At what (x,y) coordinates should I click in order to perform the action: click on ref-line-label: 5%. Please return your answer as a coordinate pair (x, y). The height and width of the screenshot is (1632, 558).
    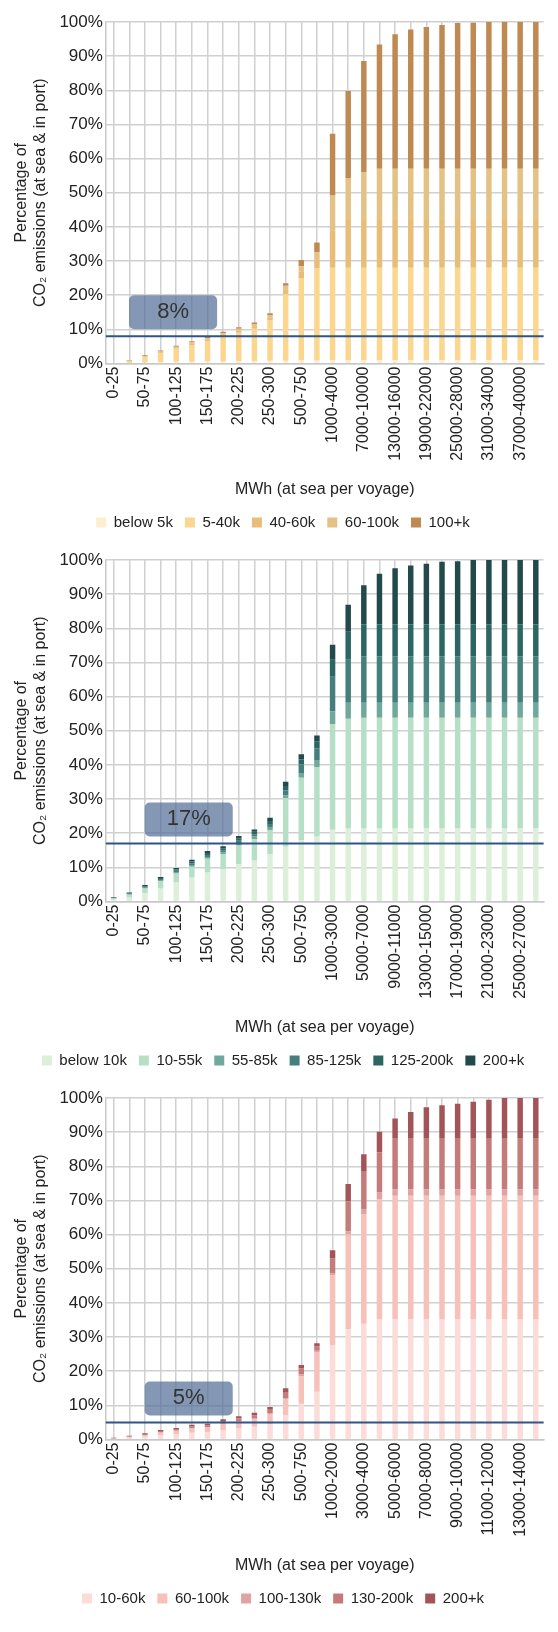
    Looking at the image, I should click on (188, 1397).